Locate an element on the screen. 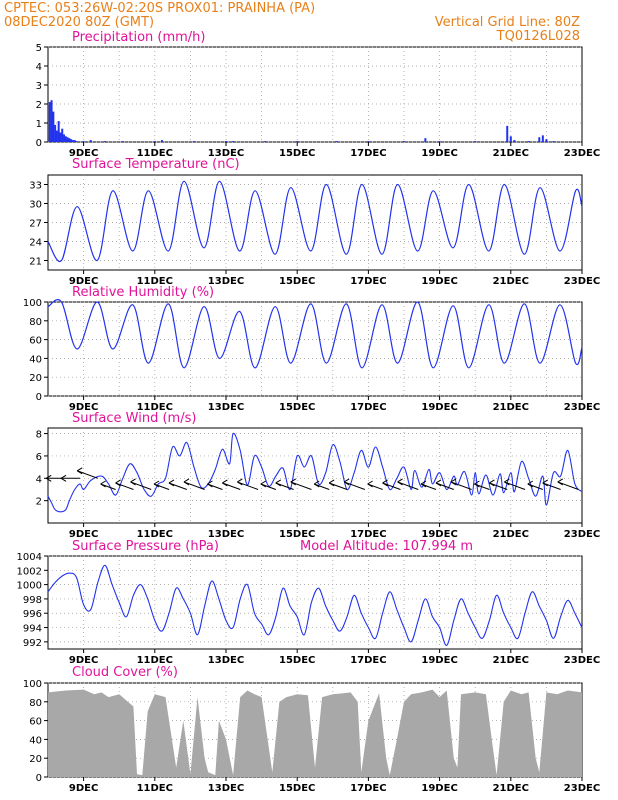 The image size is (618, 800). pres-ytick-label: 996 is located at coordinates (32, 614).